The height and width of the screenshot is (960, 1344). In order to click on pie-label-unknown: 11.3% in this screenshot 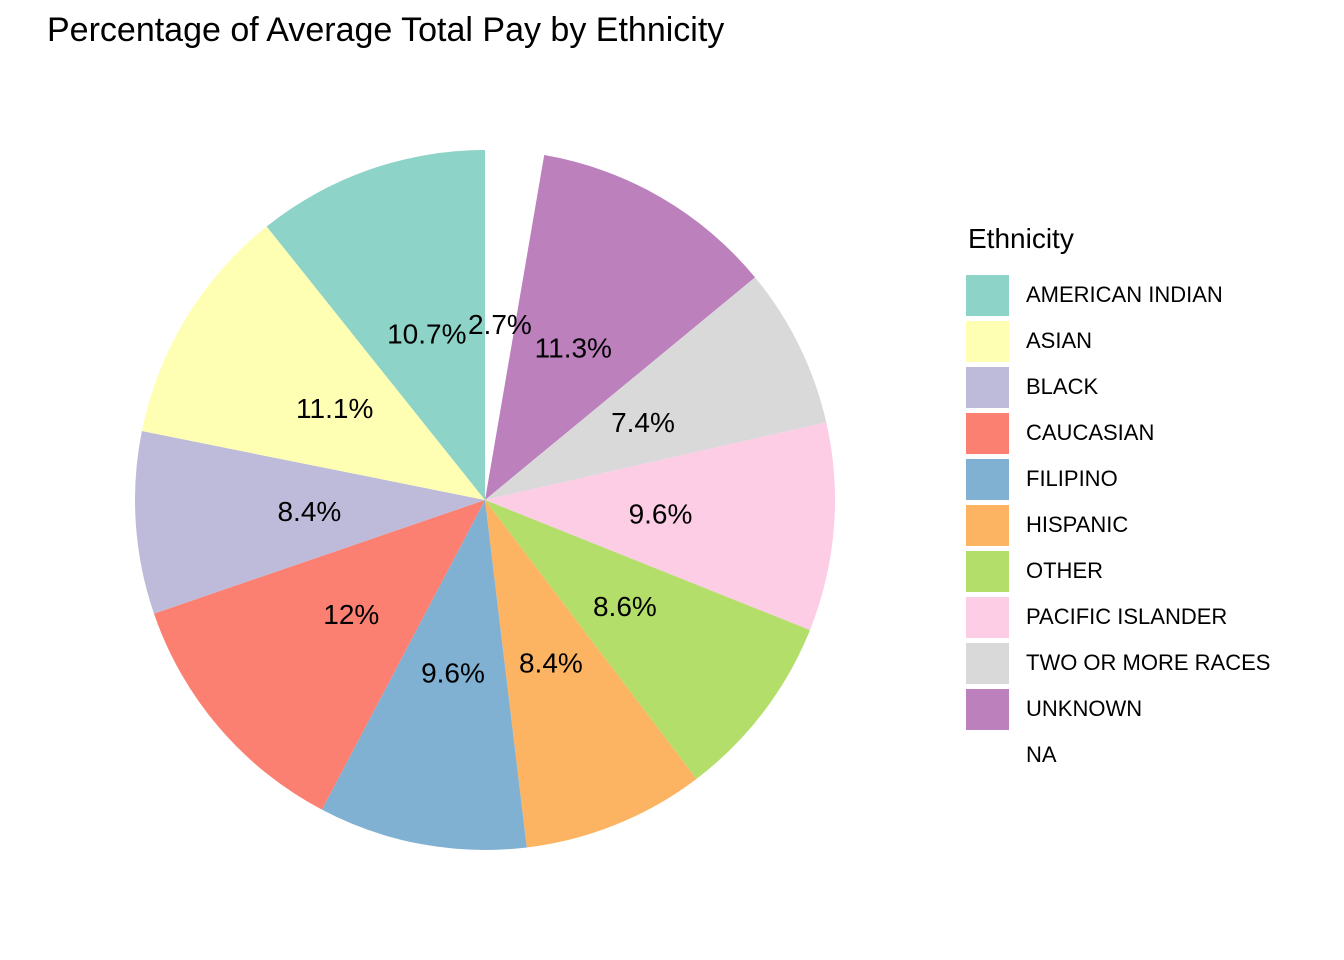, I will do `click(573, 347)`.